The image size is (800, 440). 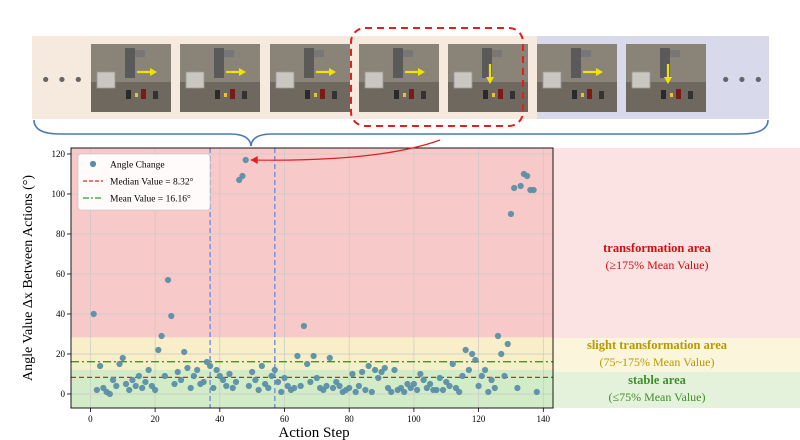 I want to click on zone-slight-bg, so click(x=676, y=355).